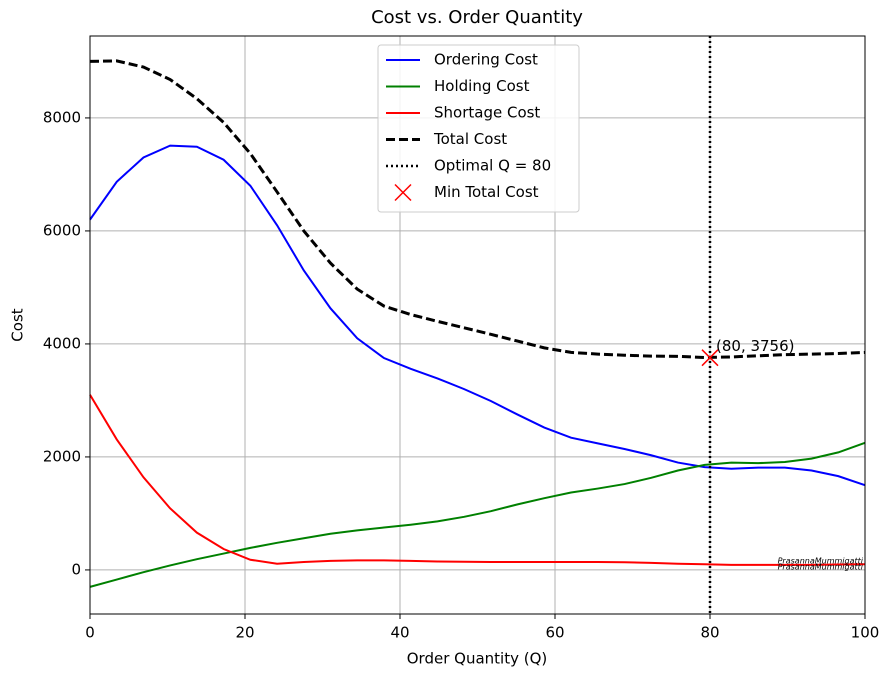 This screenshot has height=683, width=895. What do you see at coordinates (709, 633) in the screenshot?
I see `x-tick-label: 80` at bounding box center [709, 633].